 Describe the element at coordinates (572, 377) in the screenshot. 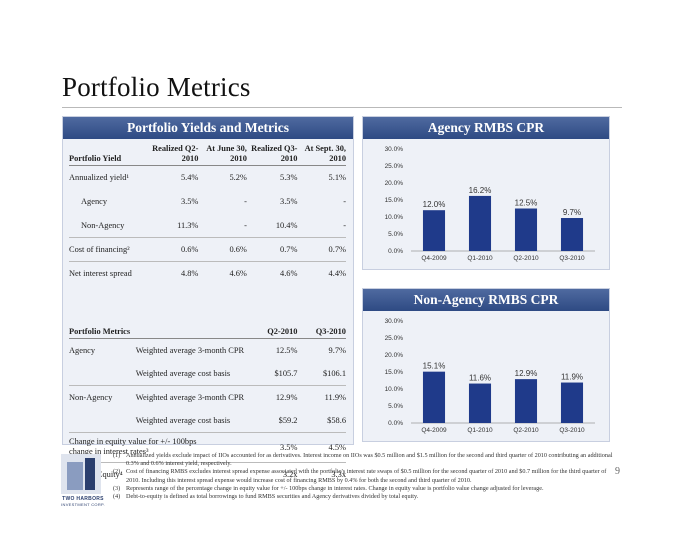

I see `data-label: 11.9%` at that location.